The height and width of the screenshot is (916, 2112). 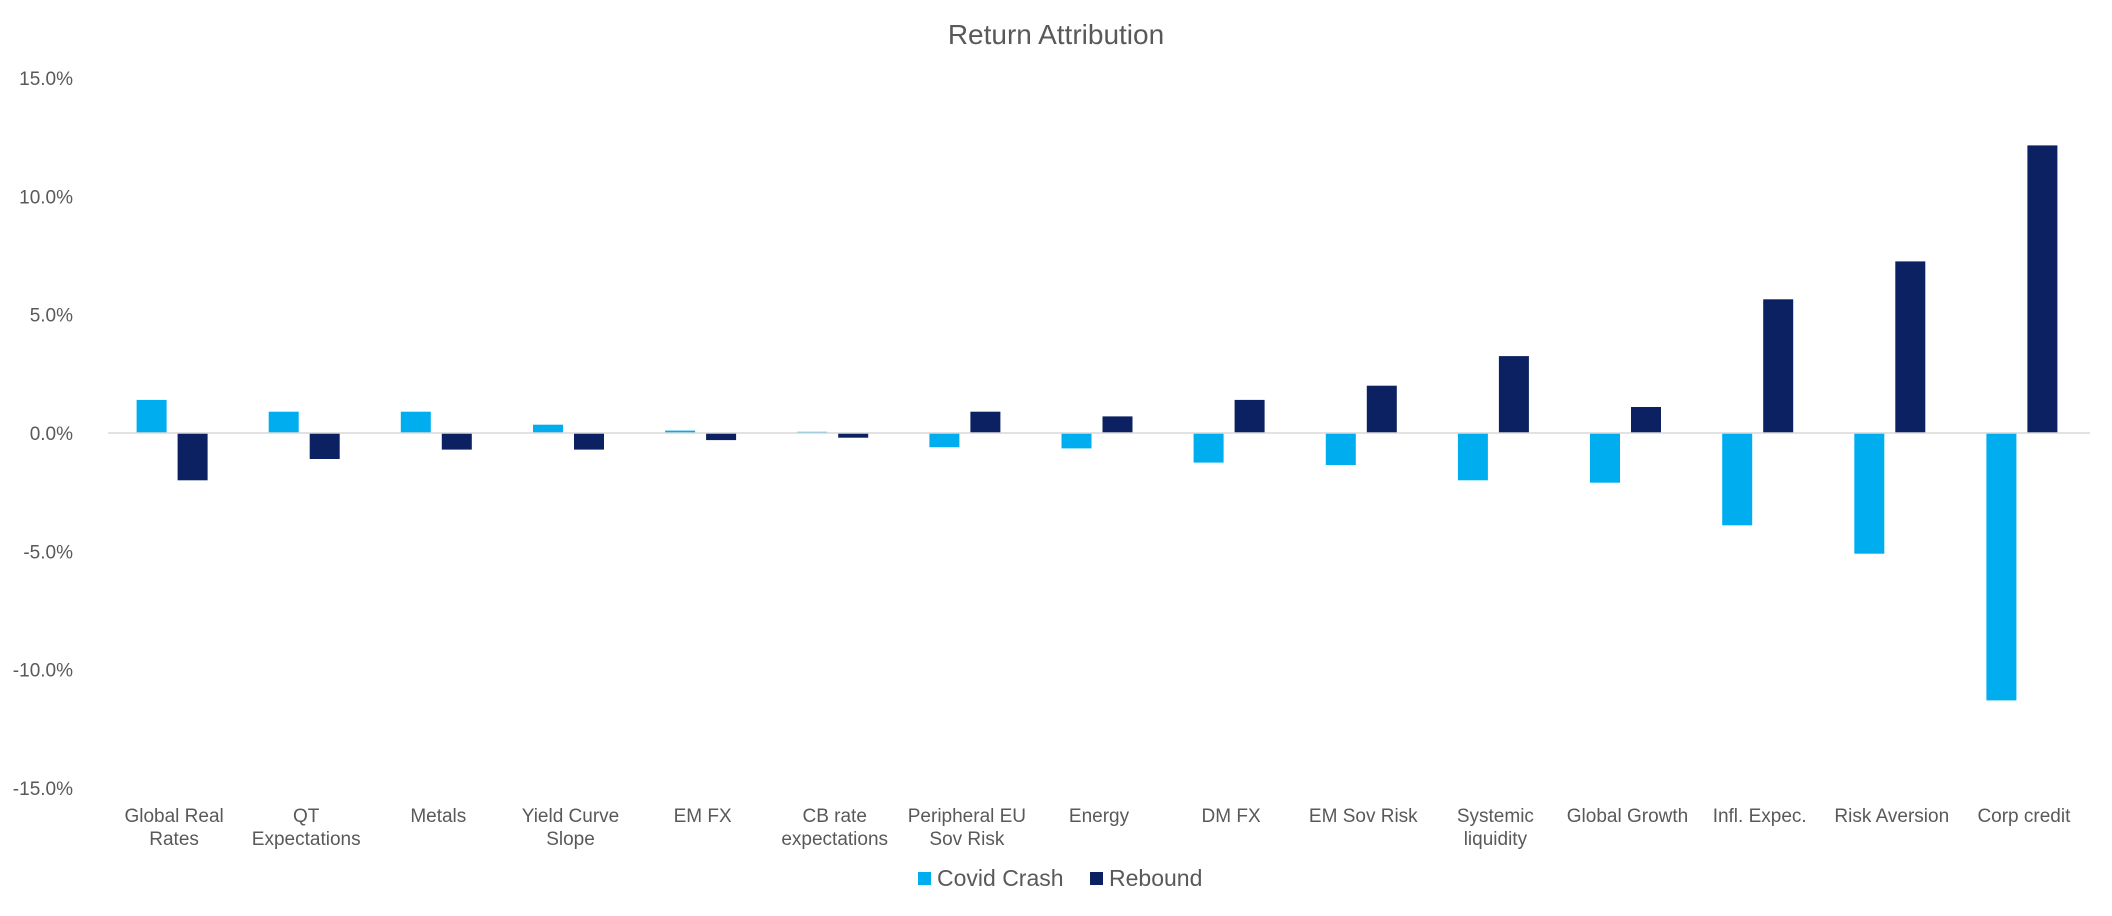 I want to click on x-category-label: QT Expectations, so click(x=306, y=828).